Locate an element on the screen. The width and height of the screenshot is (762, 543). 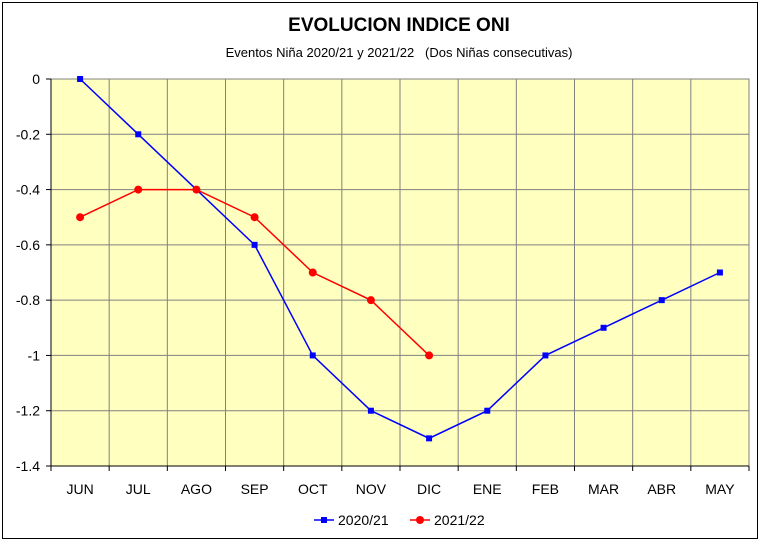
x-tick-label: JUN is located at coordinates (79, 489).